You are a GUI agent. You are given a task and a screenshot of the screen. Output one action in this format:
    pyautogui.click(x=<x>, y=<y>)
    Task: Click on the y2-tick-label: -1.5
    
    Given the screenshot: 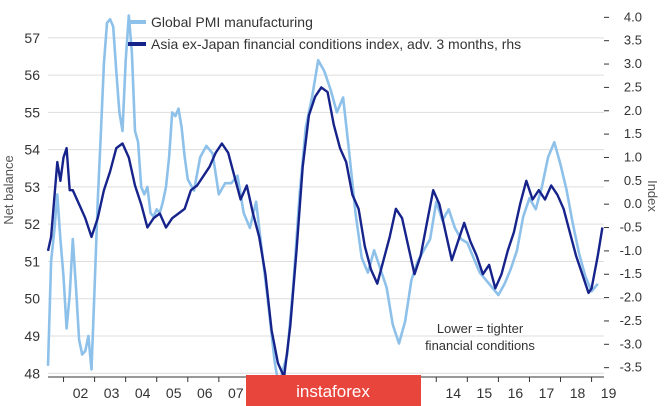 What is the action you would take?
    pyautogui.click(x=631, y=273)
    